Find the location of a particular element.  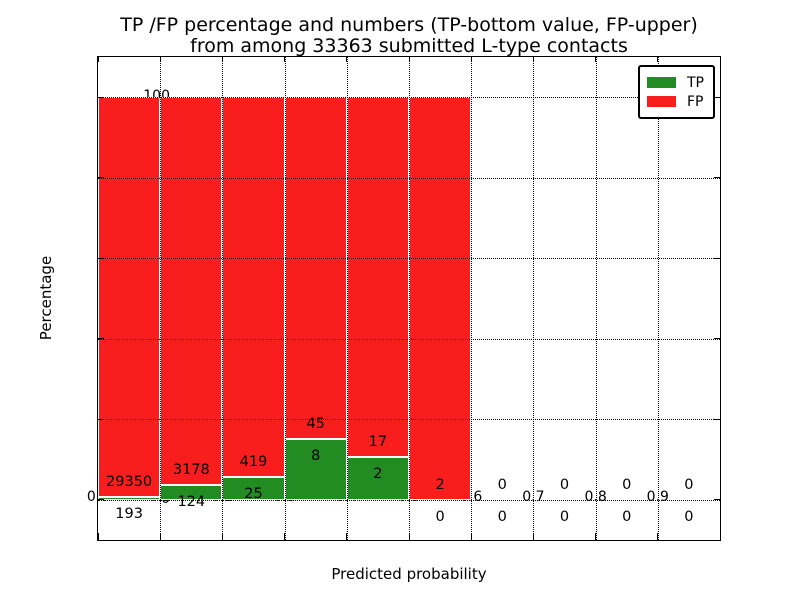

tp-count-label-3: 8 is located at coordinates (316, 456).